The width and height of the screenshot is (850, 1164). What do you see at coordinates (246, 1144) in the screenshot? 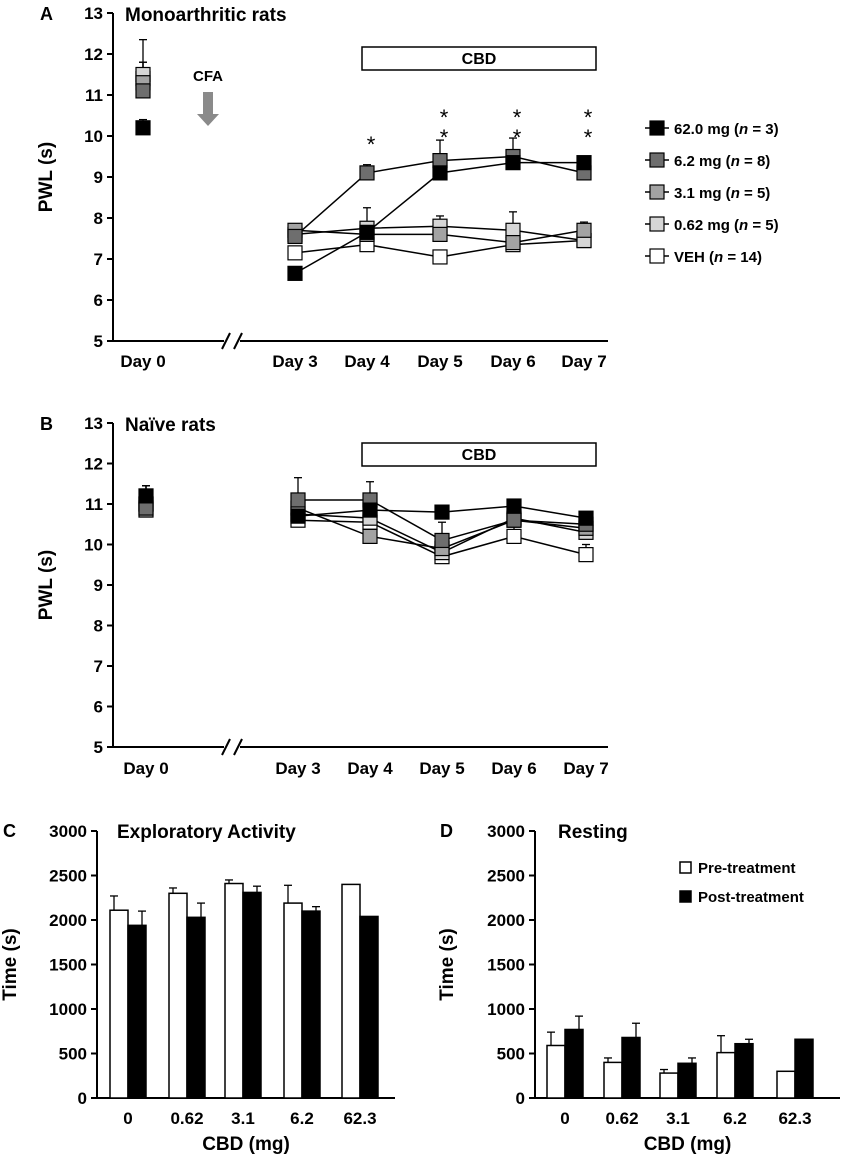
I see `panel-c-x-label: CBD (mg)` at bounding box center [246, 1144].